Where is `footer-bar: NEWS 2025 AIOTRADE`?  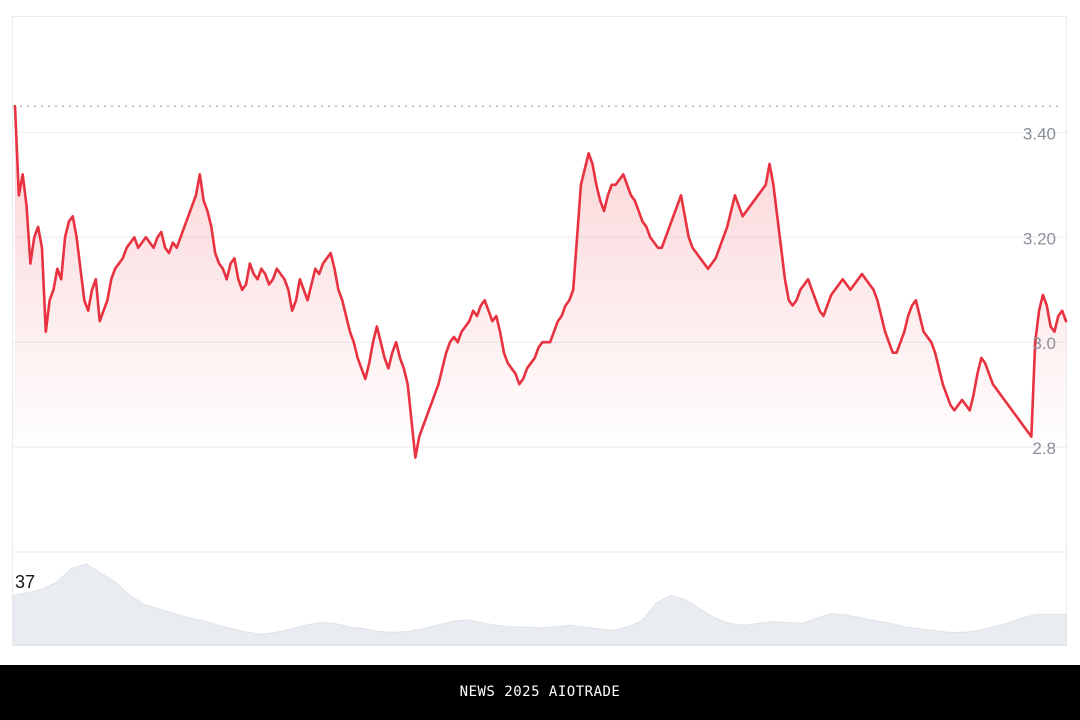 footer-bar: NEWS 2025 AIOTRADE is located at coordinates (540, 692).